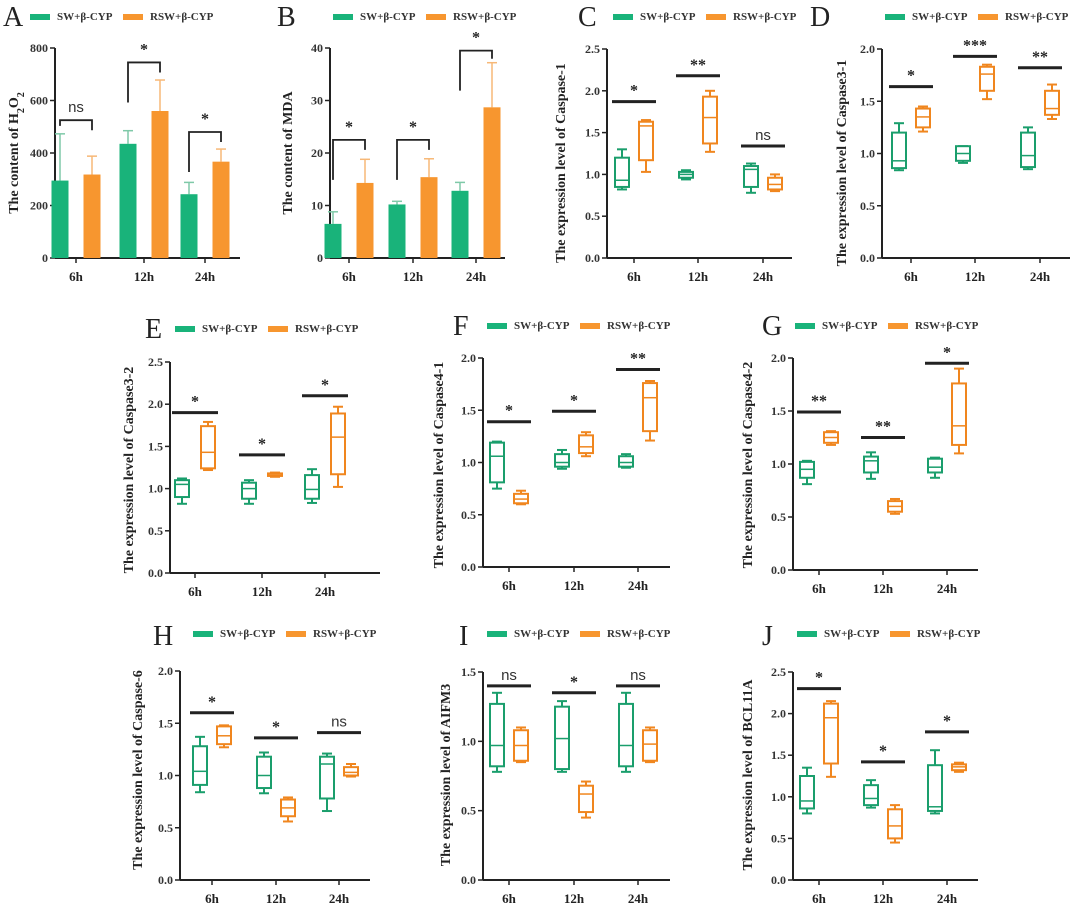 This screenshot has height=909, width=1080. I want to click on panel-letter: D, so click(820, 17).